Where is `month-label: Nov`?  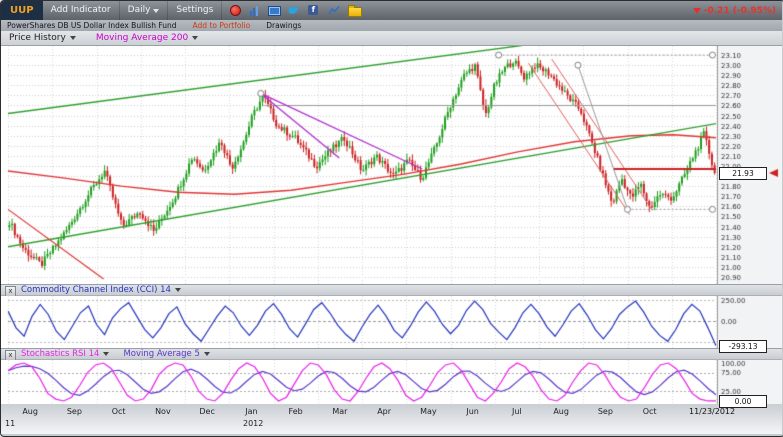 month-label: Nov is located at coordinates (163, 411).